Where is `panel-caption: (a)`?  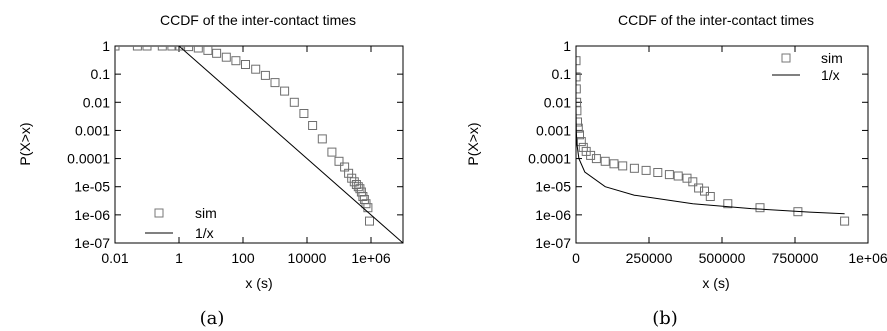
panel-caption: (a) is located at coordinates (212, 318).